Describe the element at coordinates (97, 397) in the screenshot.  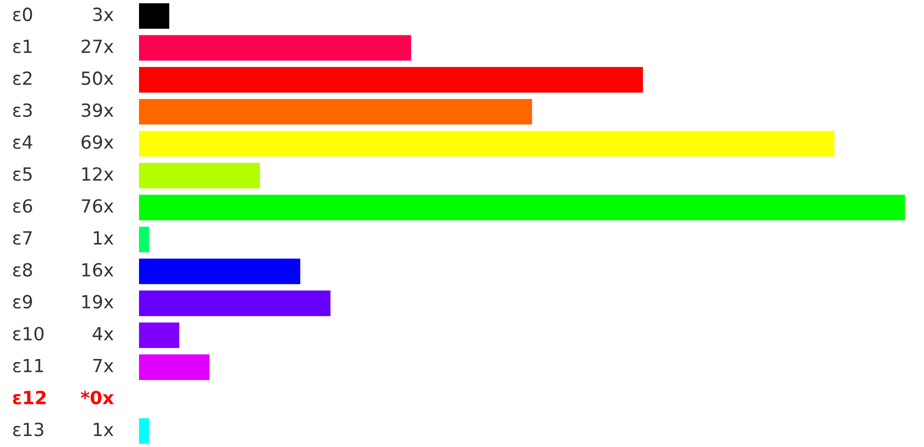
I see `data-label: *0x` at that location.